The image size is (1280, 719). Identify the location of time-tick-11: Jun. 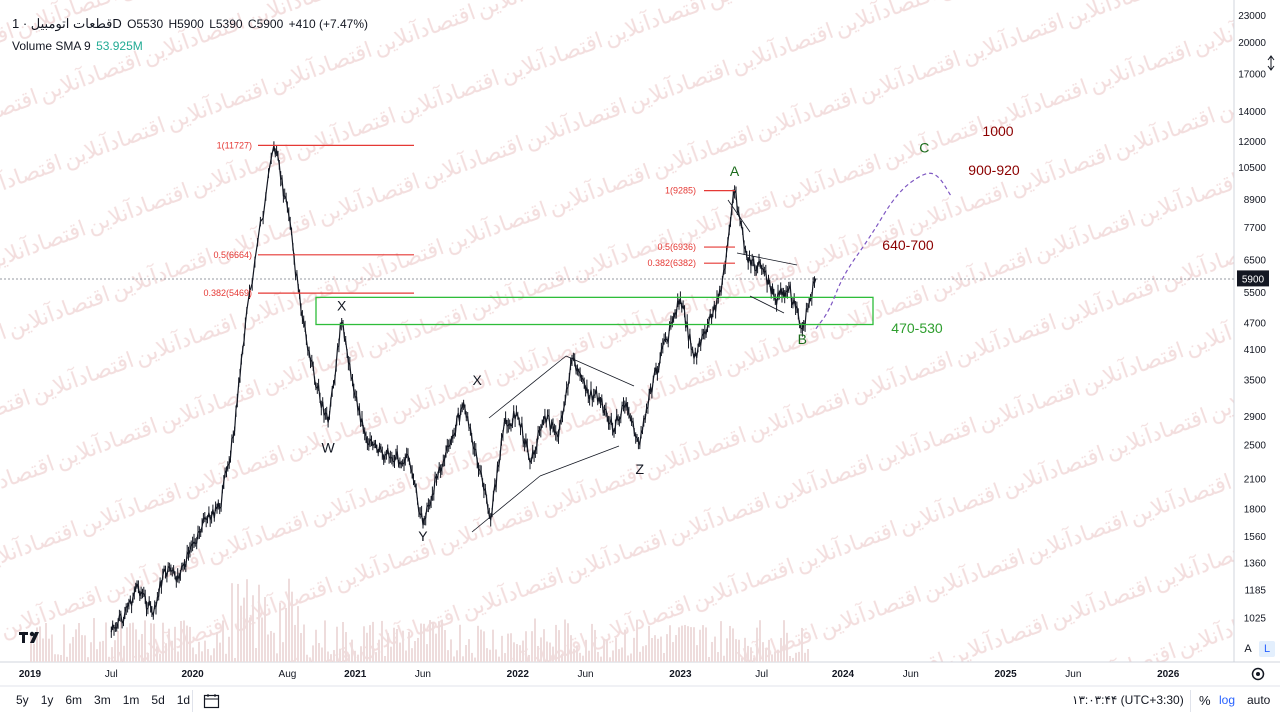
(911, 674).